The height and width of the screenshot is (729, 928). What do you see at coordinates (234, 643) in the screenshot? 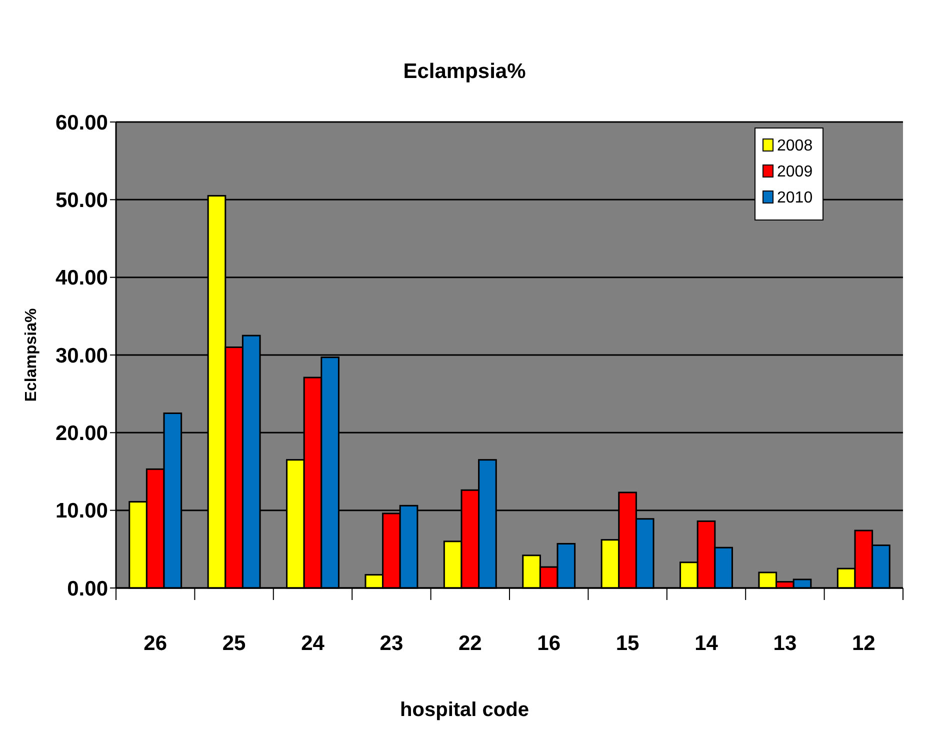
I see `x-tick-label: 25` at bounding box center [234, 643].